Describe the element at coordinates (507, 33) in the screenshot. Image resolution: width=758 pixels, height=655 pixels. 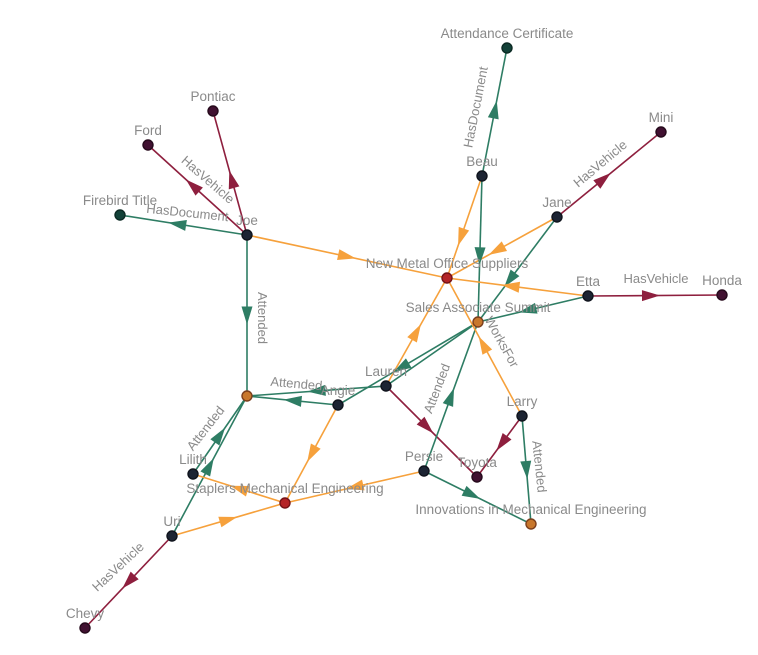
I see `node-label-attendance-certificate: Attendance Certificate` at that location.